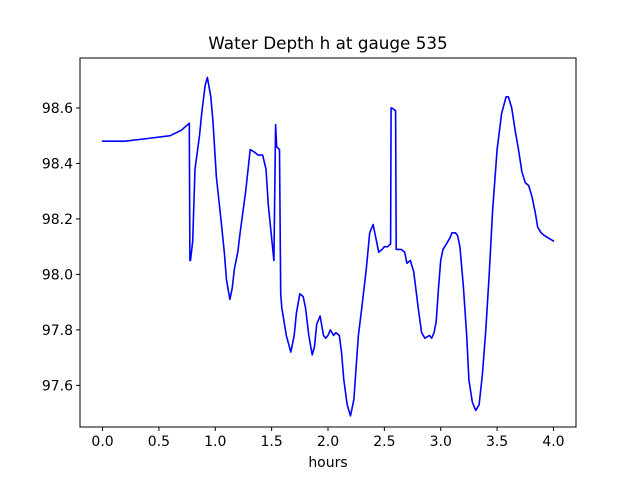  I want to click on x-tick-label: 3.0, so click(441, 442).